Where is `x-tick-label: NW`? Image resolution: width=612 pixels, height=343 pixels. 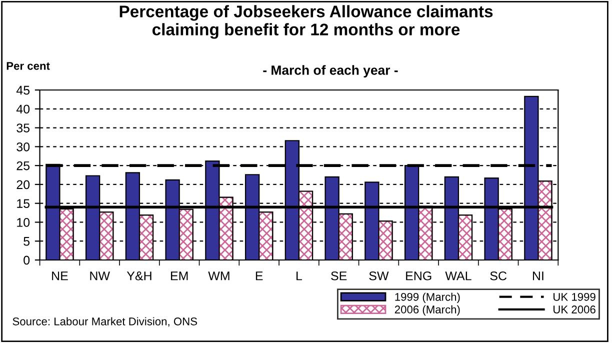
x-tick-label: NW is located at coordinates (100, 276).